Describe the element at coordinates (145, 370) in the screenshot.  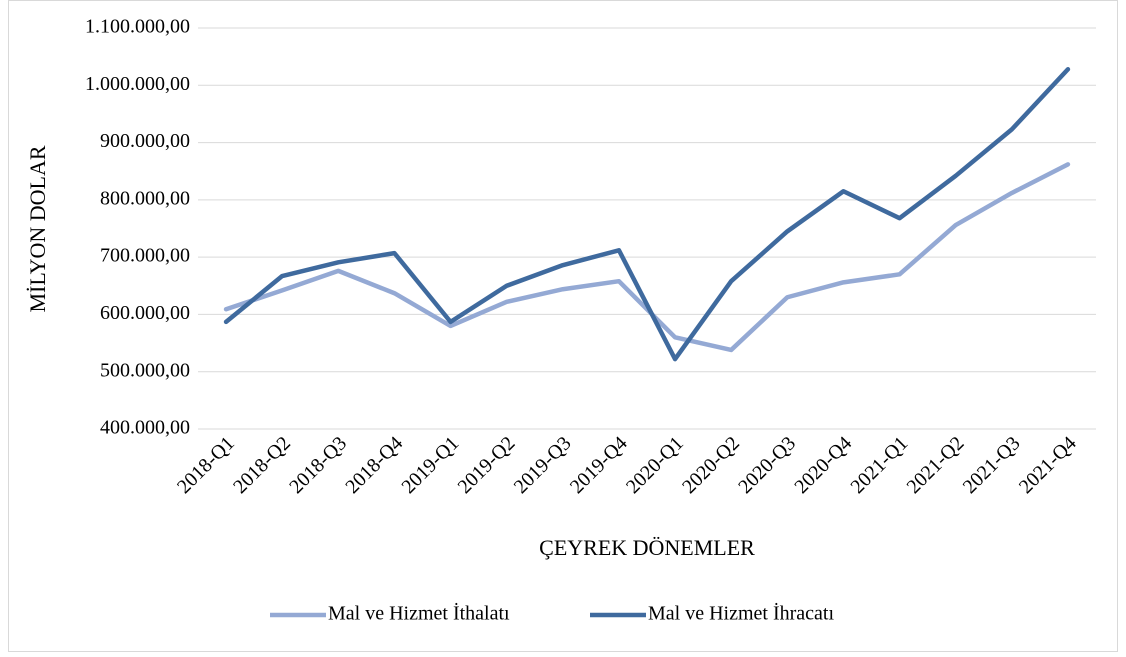
I see `y-tick-label: 500.000,00` at that location.